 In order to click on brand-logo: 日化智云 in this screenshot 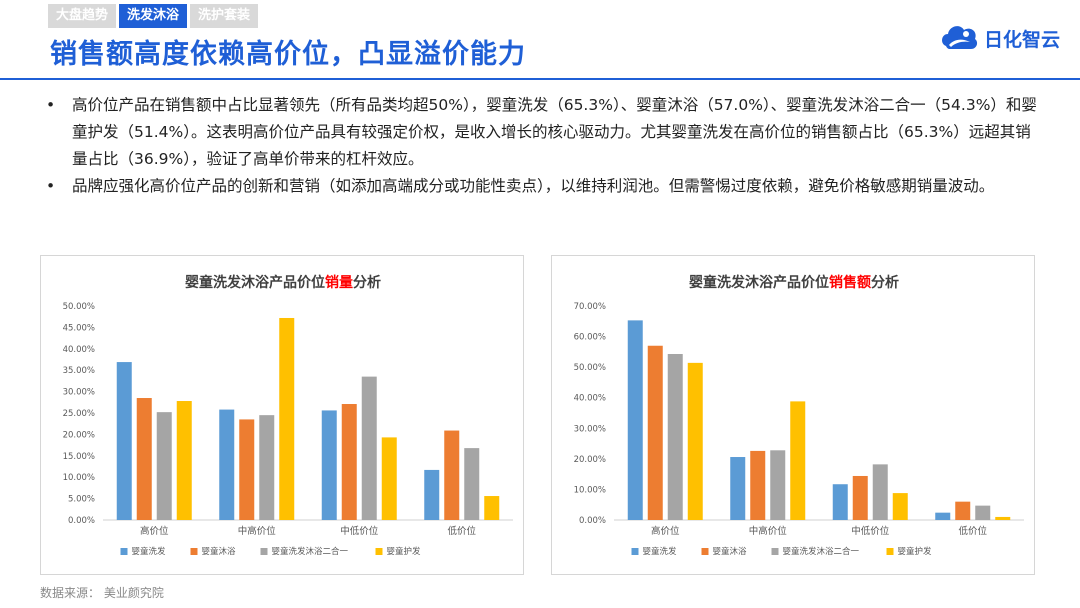, I will do `click(1000, 38)`.